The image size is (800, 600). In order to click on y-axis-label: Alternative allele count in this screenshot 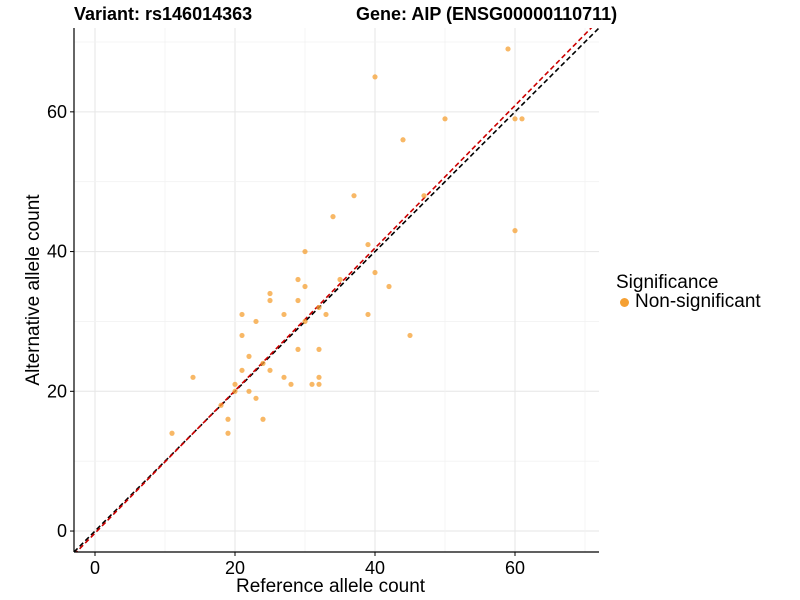, I will do `click(33, 290)`.